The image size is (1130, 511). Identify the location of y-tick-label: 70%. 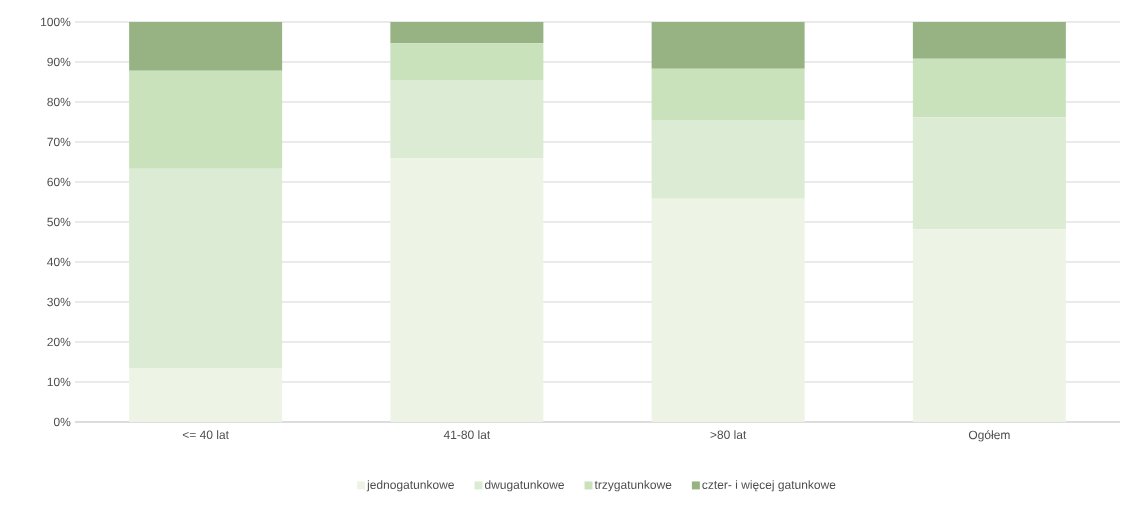
(59, 142).